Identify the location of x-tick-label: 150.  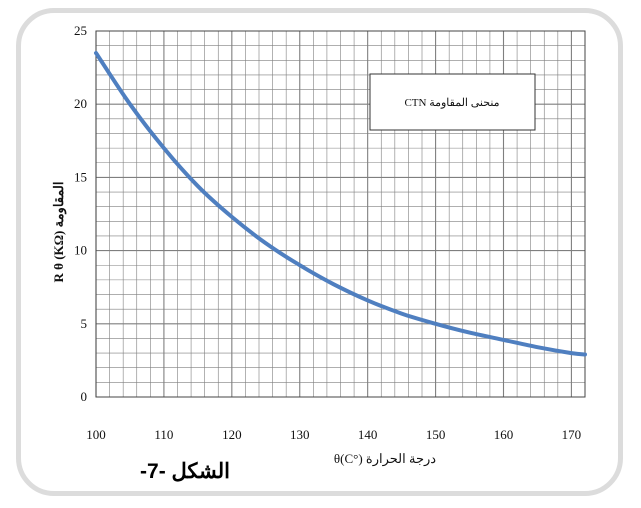
(436, 434).